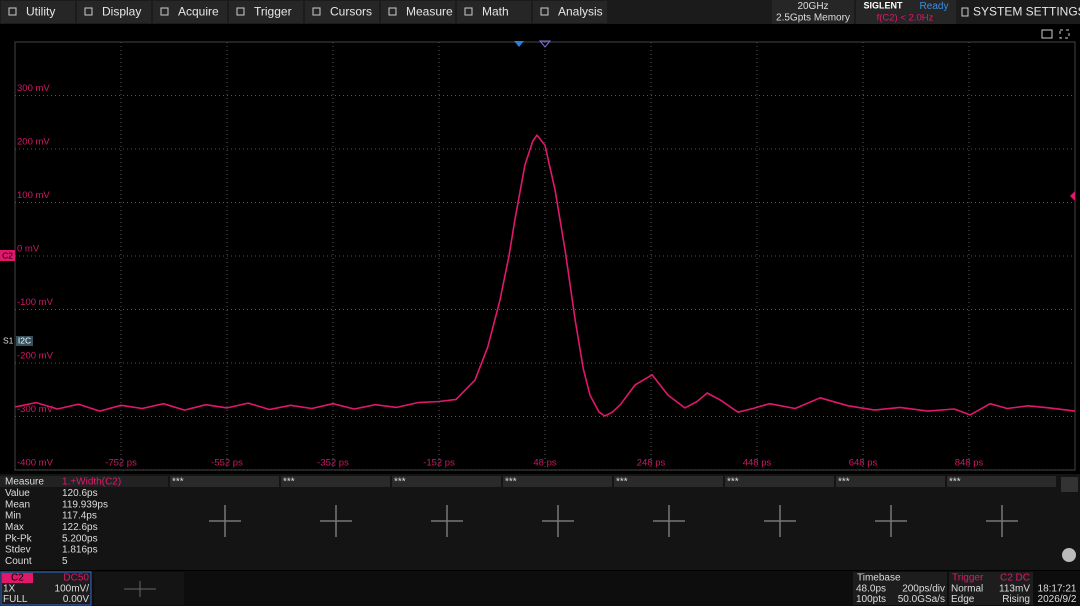  Describe the element at coordinates (121, 463) in the screenshot. I see `x-tick-label: -752 ps` at that location.